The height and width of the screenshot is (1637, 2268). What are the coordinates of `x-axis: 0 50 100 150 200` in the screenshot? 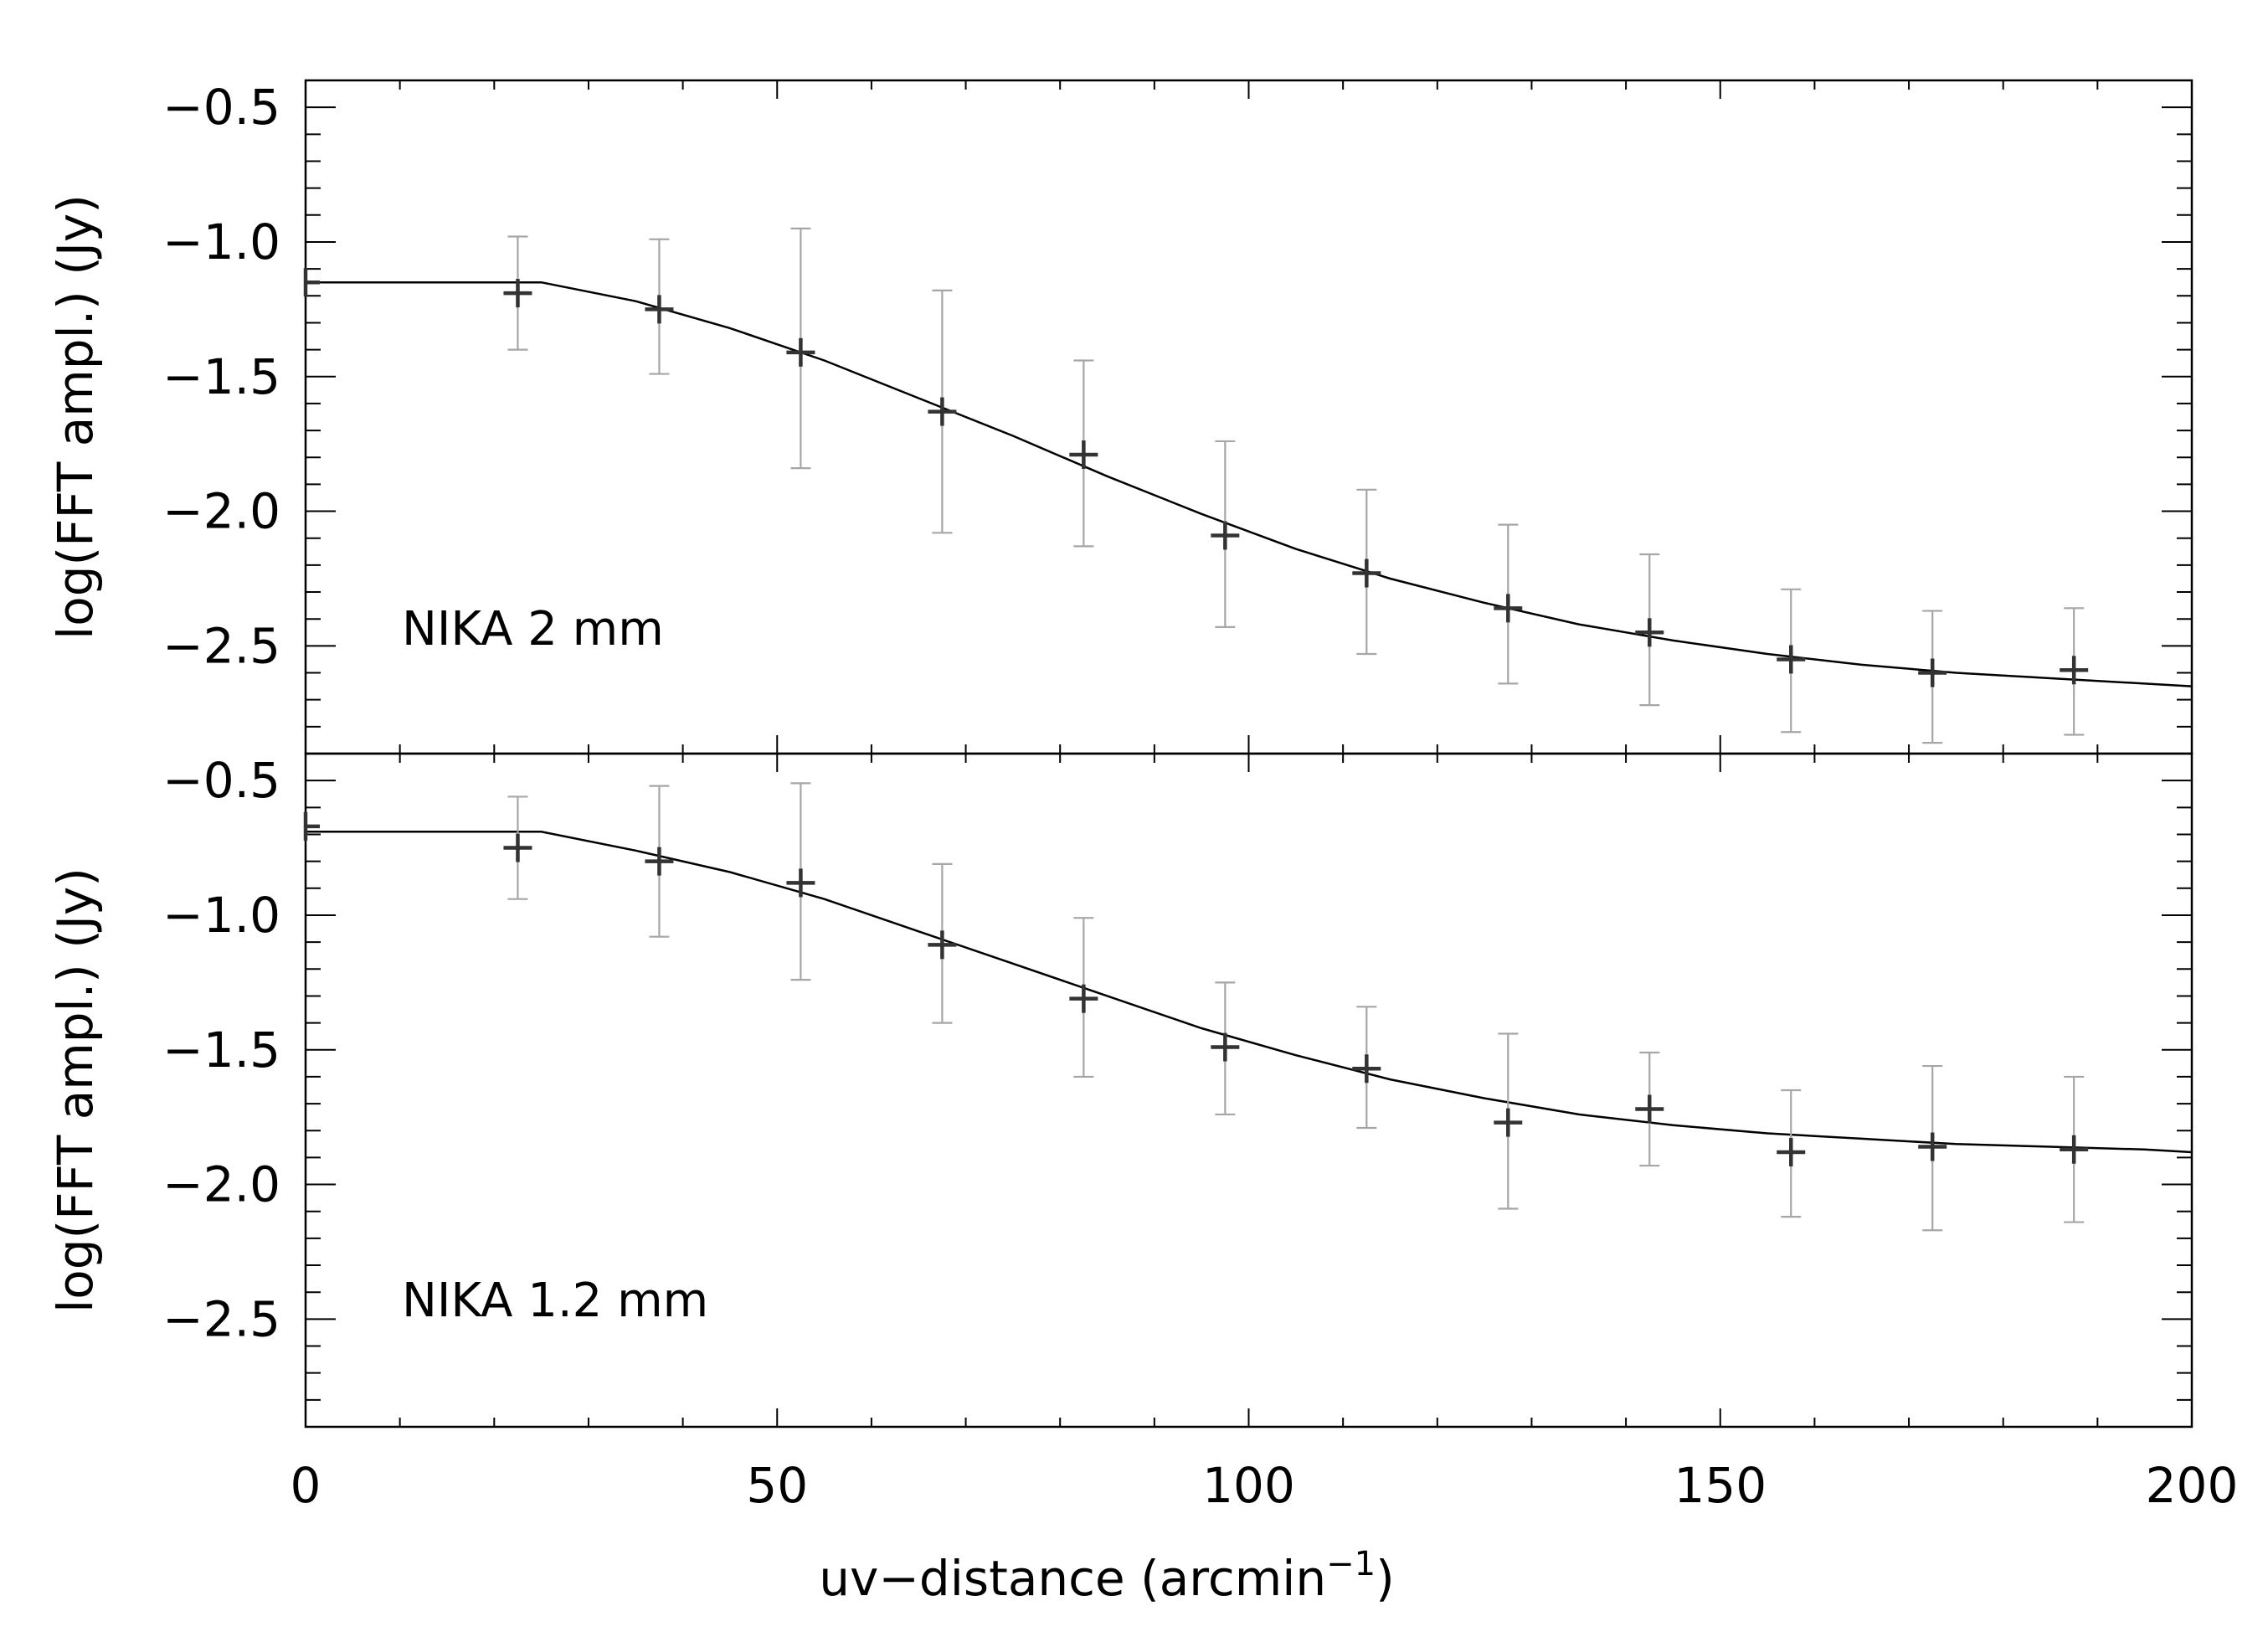 It's located at (1265, 1485).